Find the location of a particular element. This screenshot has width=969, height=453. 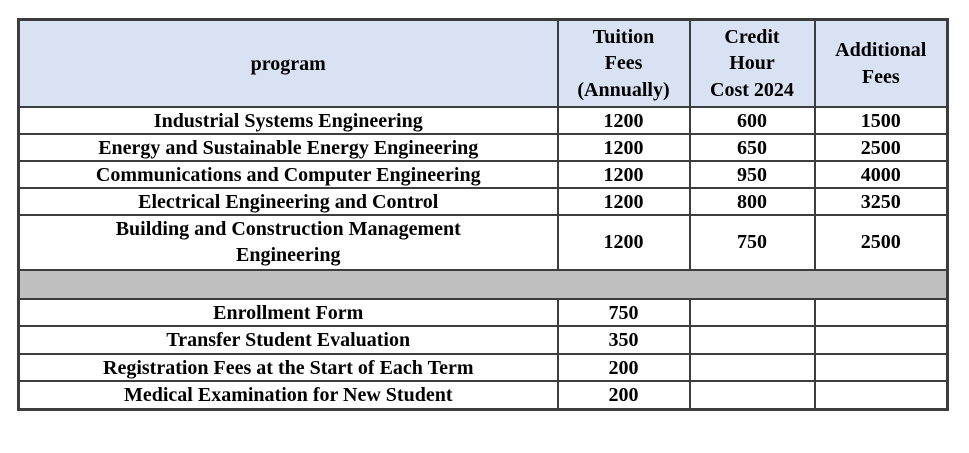

additional-fee-cell: 1500 is located at coordinates (881, 120).